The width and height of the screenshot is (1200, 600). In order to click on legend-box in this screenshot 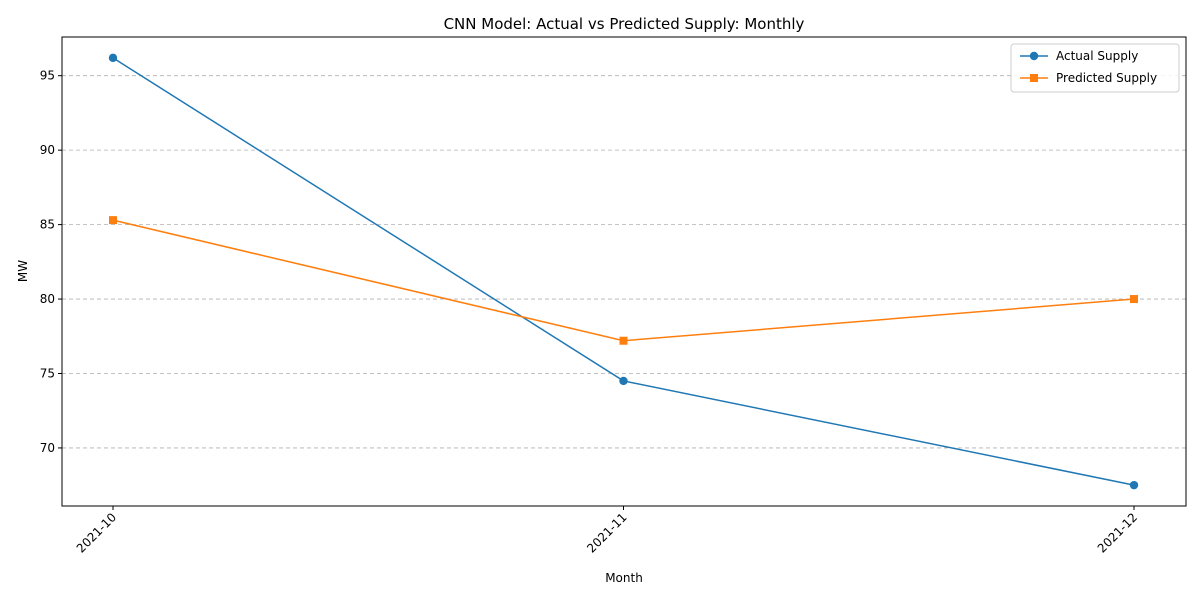, I will do `click(1095, 68)`.